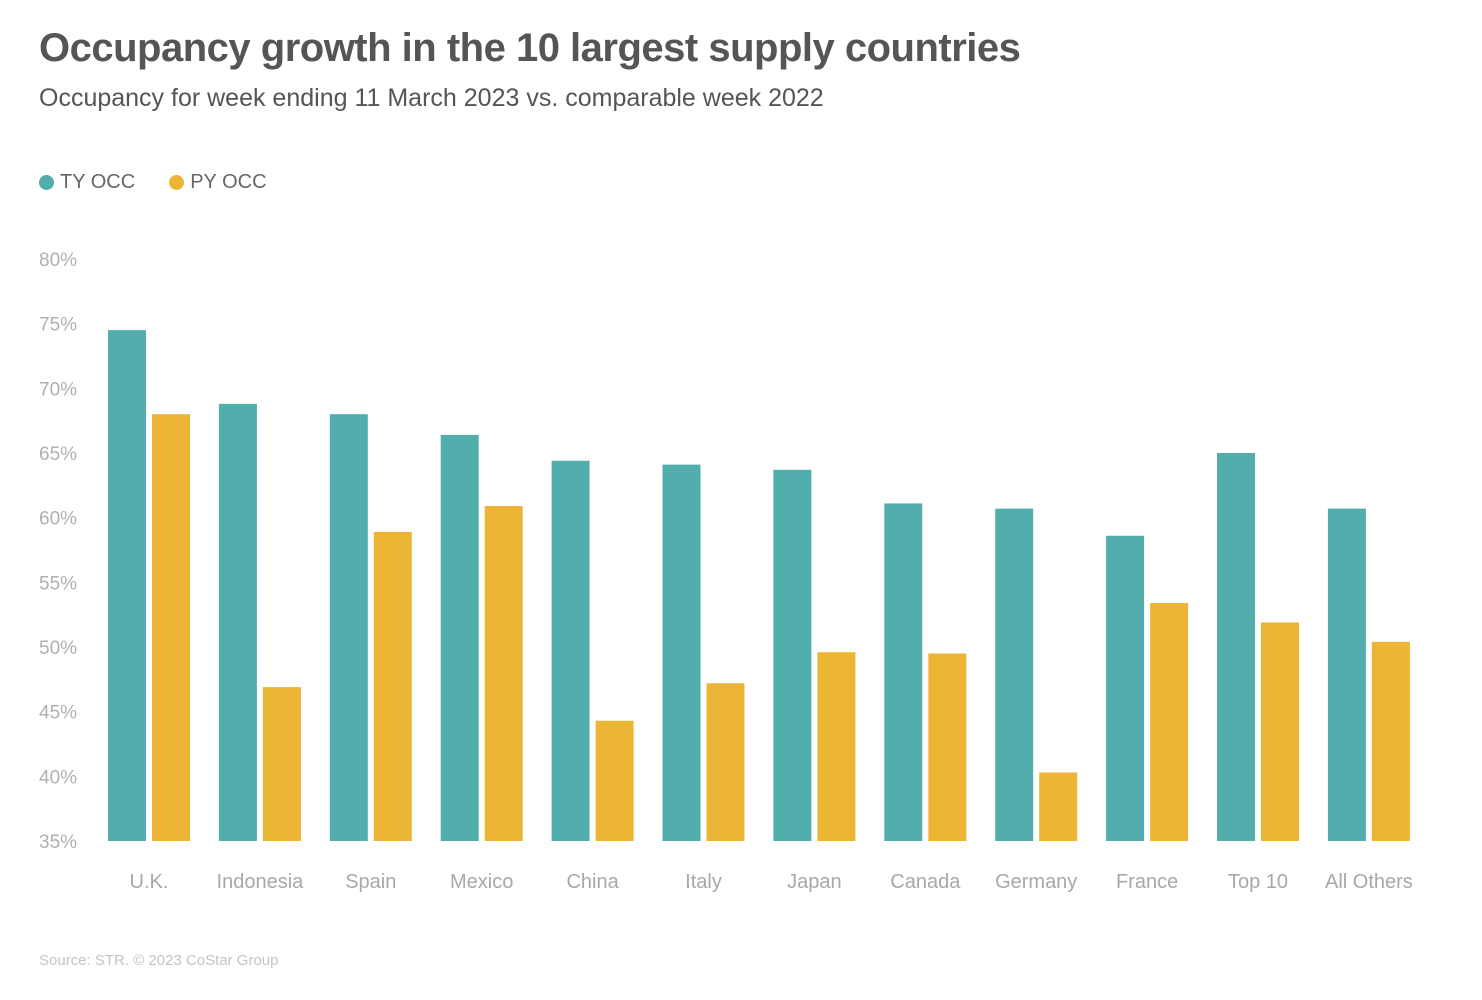 This screenshot has width=1482, height=1000. I want to click on legend-item-py: PY OCC, so click(218, 182).